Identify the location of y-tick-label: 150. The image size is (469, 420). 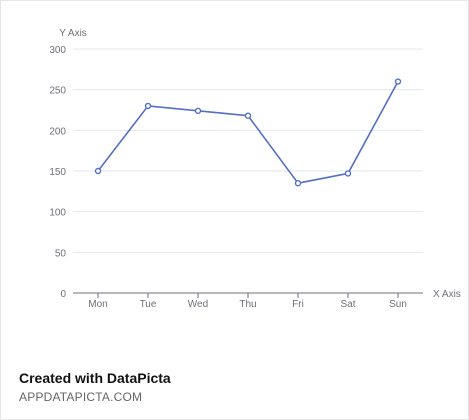
(57, 172).